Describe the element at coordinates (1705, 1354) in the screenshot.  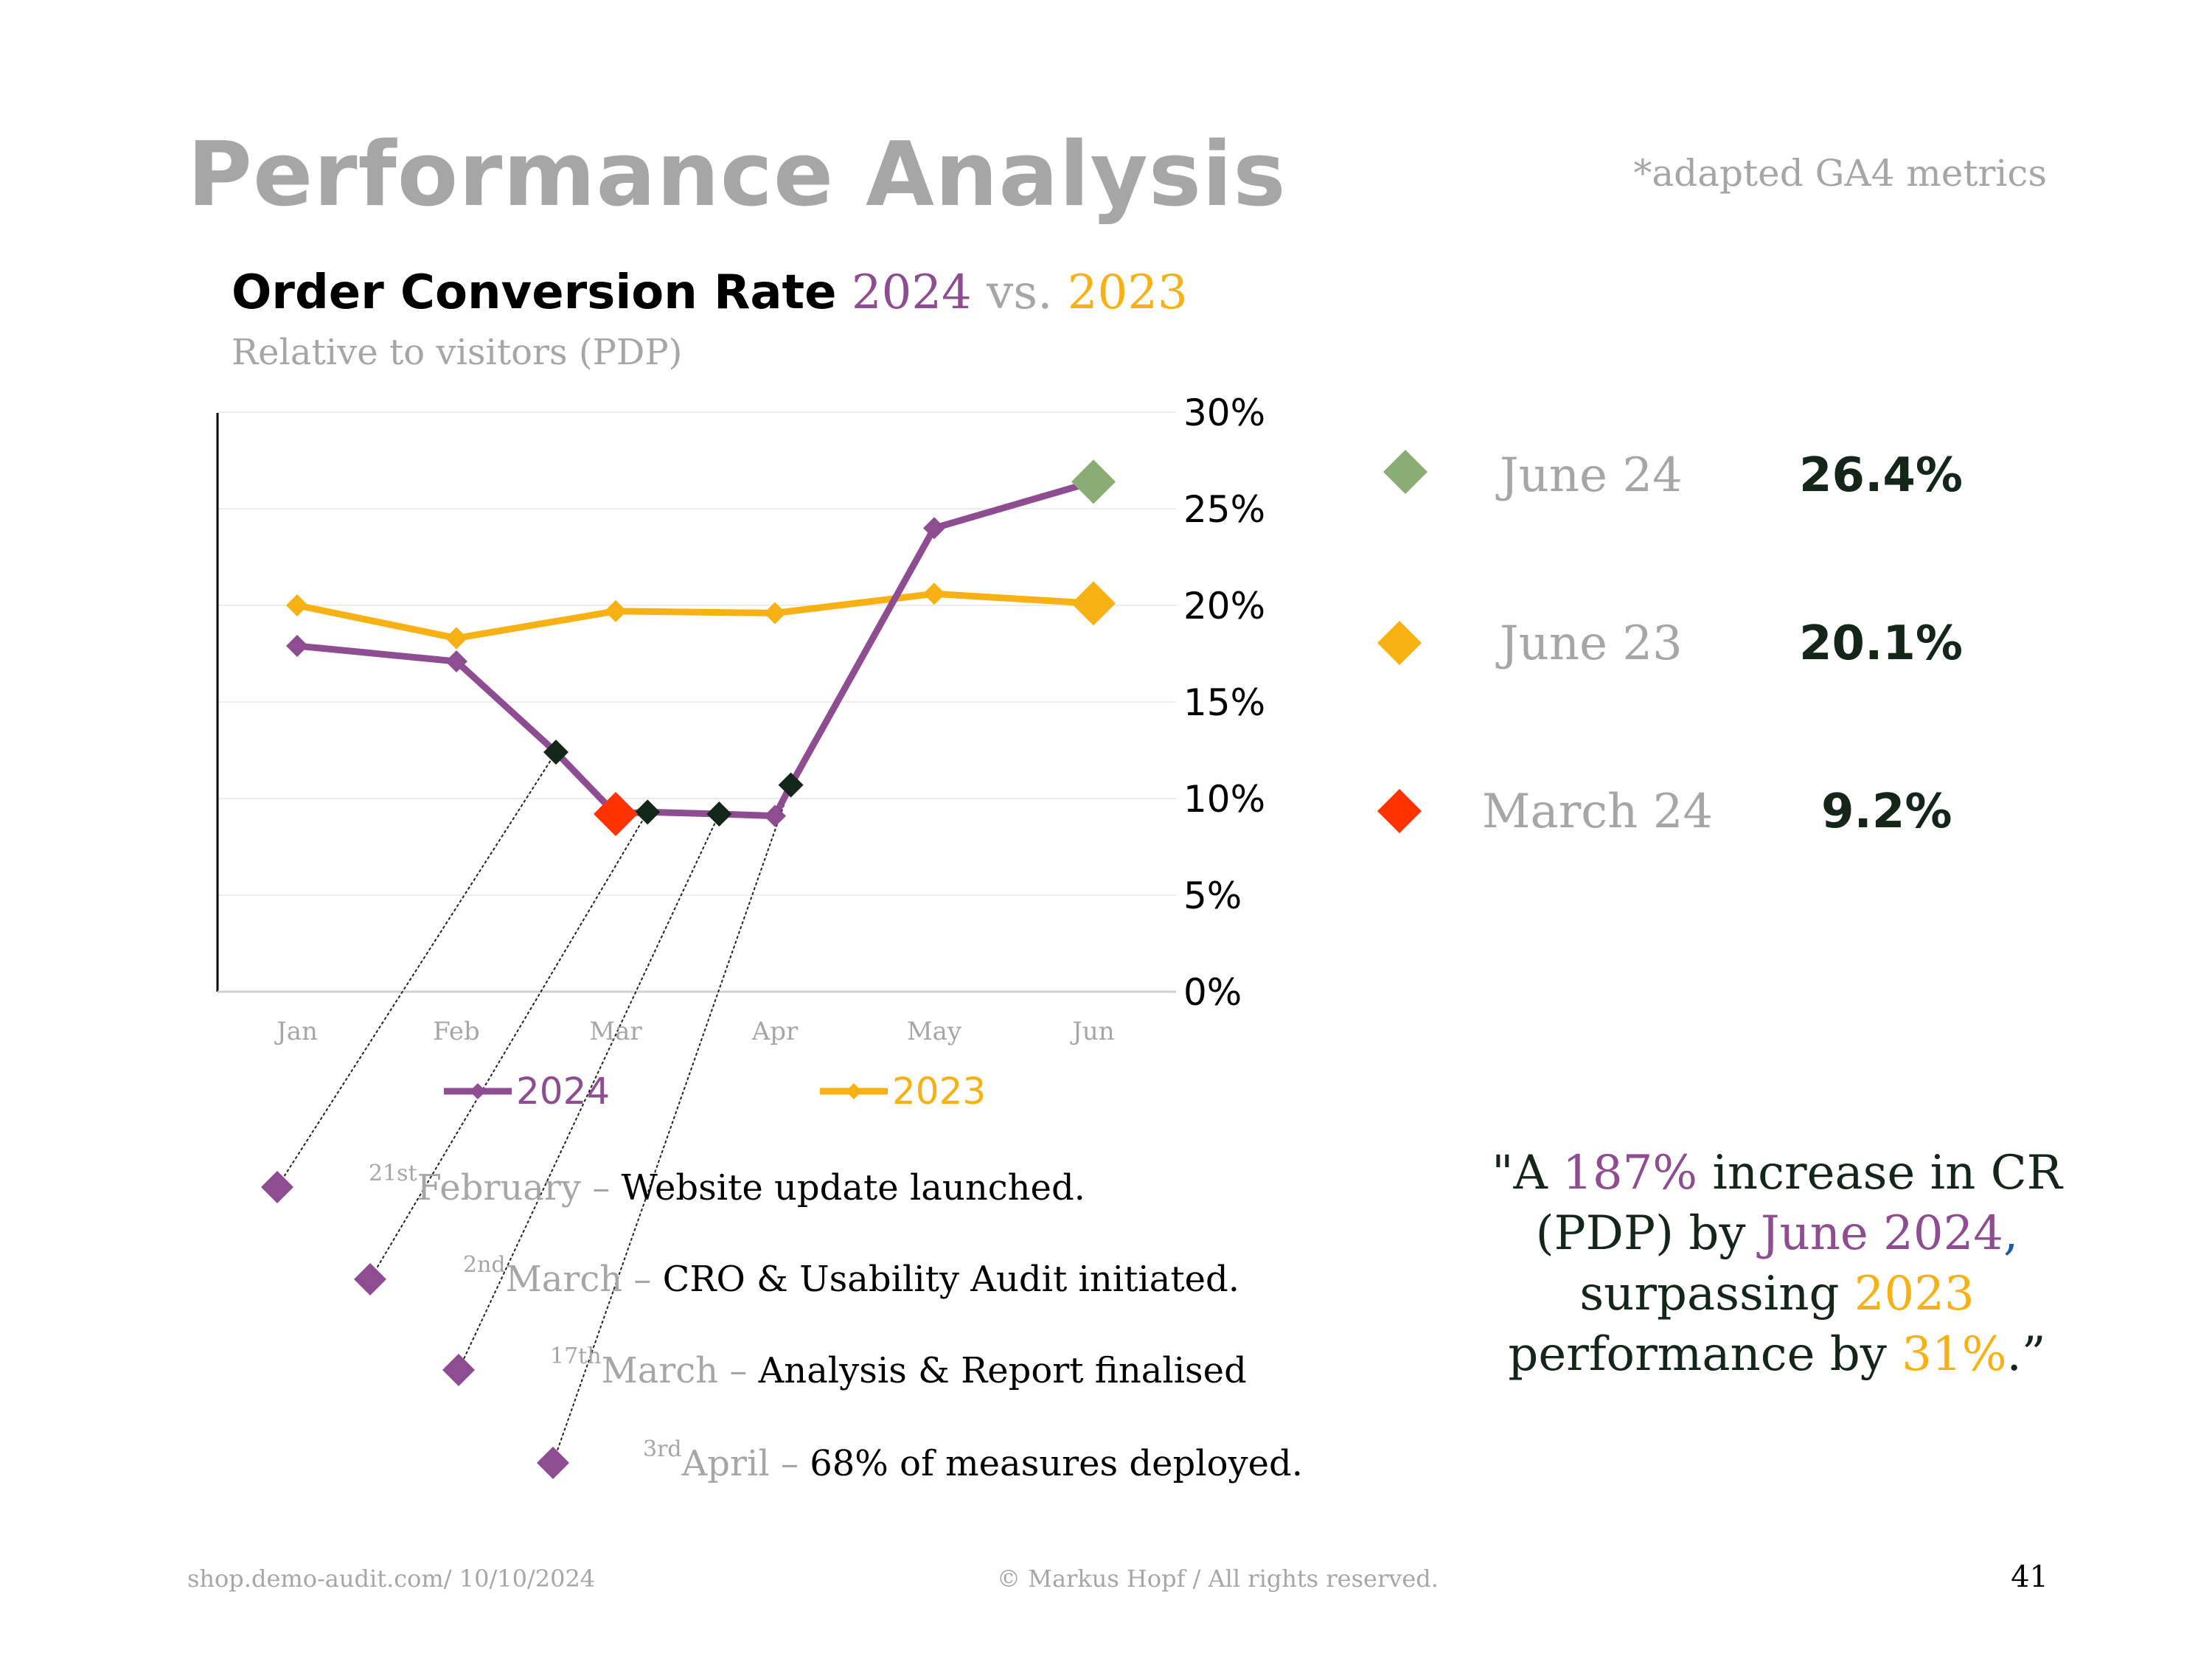
I see `quote-text: performance by` at that location.